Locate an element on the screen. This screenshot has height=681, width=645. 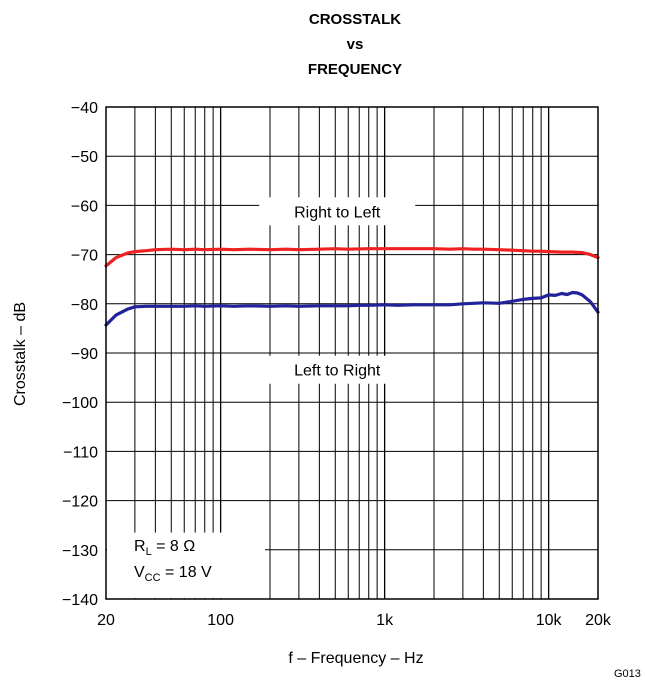
title-line-3: FREQUENCY is located at coordinates (355, 69).